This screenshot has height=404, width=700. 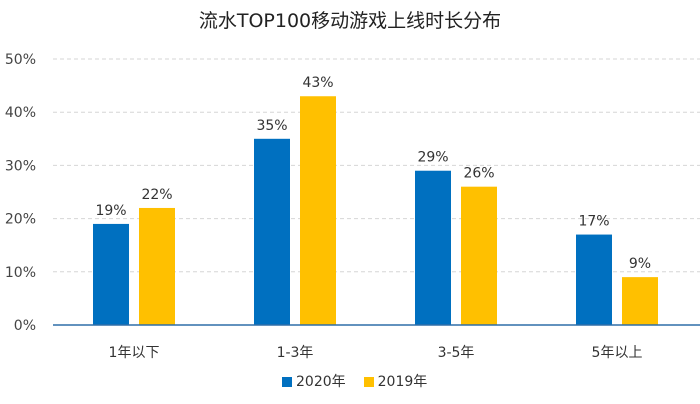 I want to click on data-label: 43%, so click(x=317, y=83).